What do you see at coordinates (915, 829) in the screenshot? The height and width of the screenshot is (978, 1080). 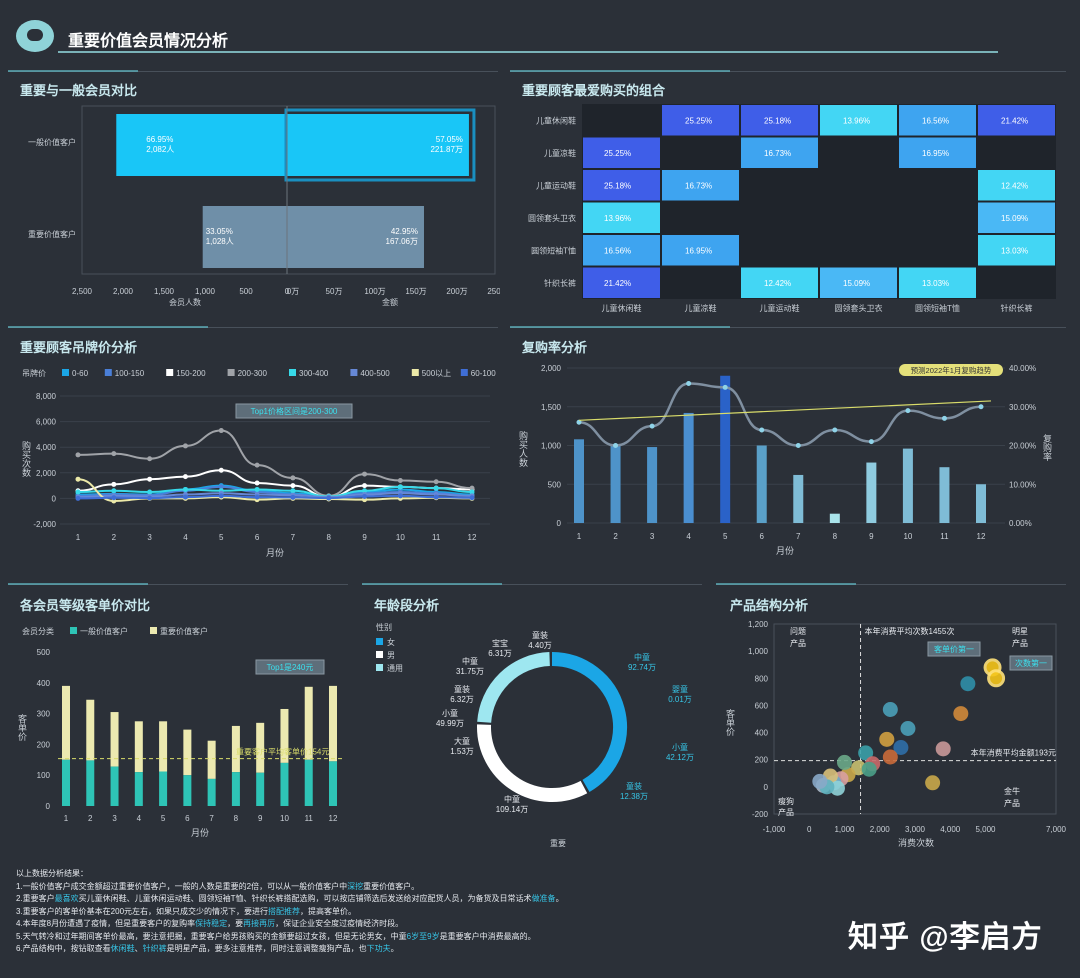 I see `x-tick-label: 3,000` at bounding box center [915, 829].